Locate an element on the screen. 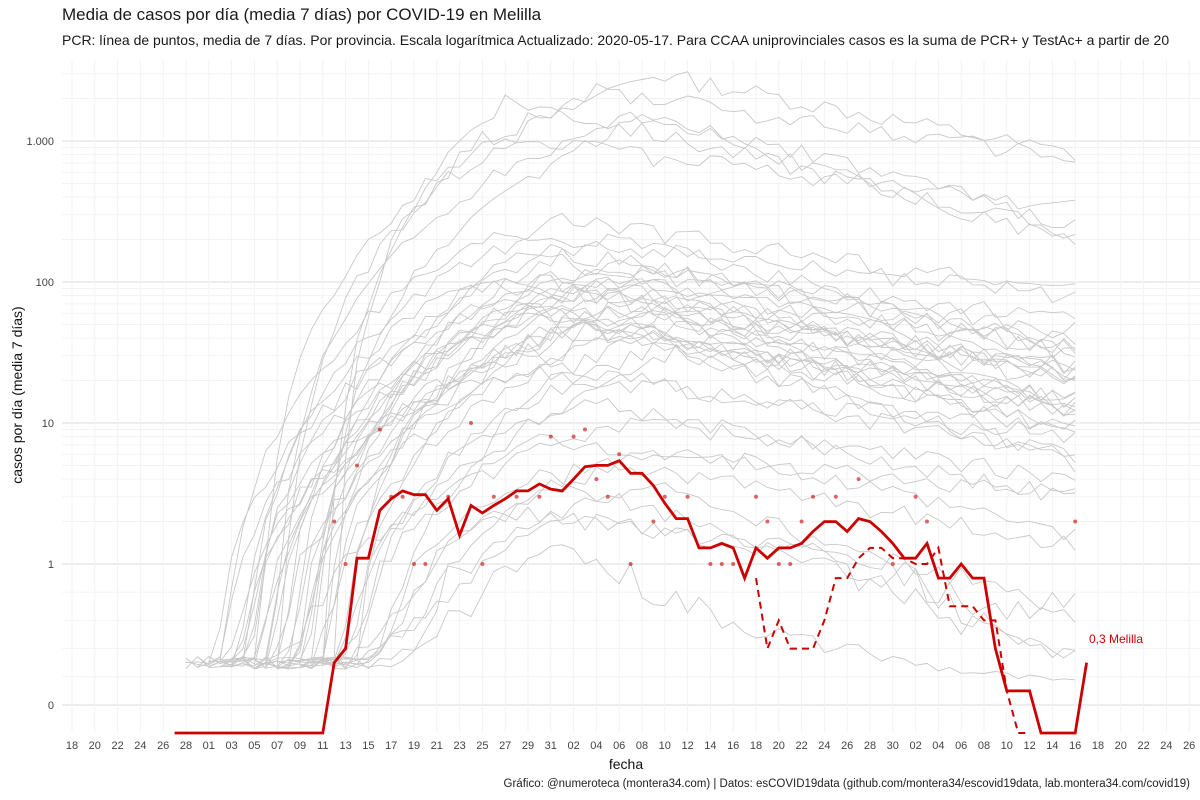 This screenshot has height=800, width=1200. x-tick-label: 15 is located at coordinates (368, 746).